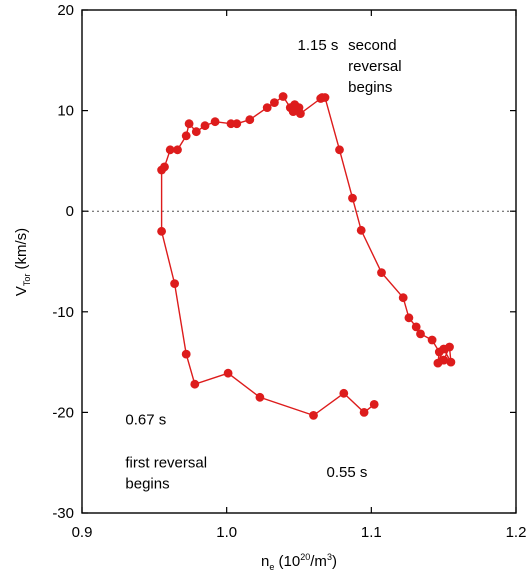 This screenshot has height=575, width=527. I want to click on annotation: second reversal begins, so click(374, 66).